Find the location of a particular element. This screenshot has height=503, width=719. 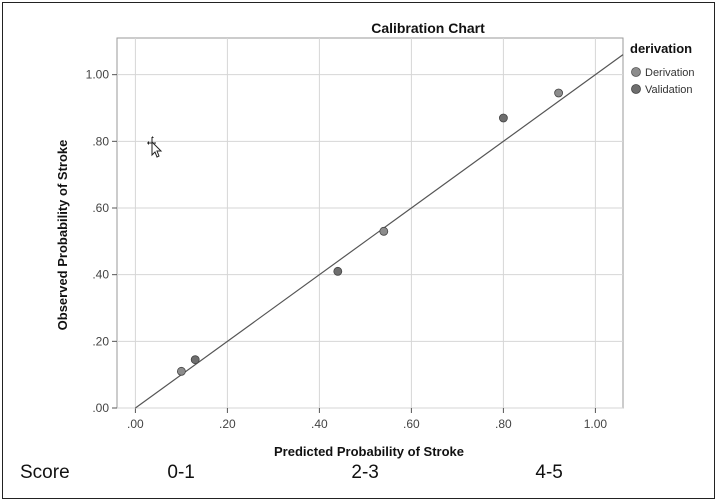

score-group-label: 2-3 is located at coordinates (365, 472).